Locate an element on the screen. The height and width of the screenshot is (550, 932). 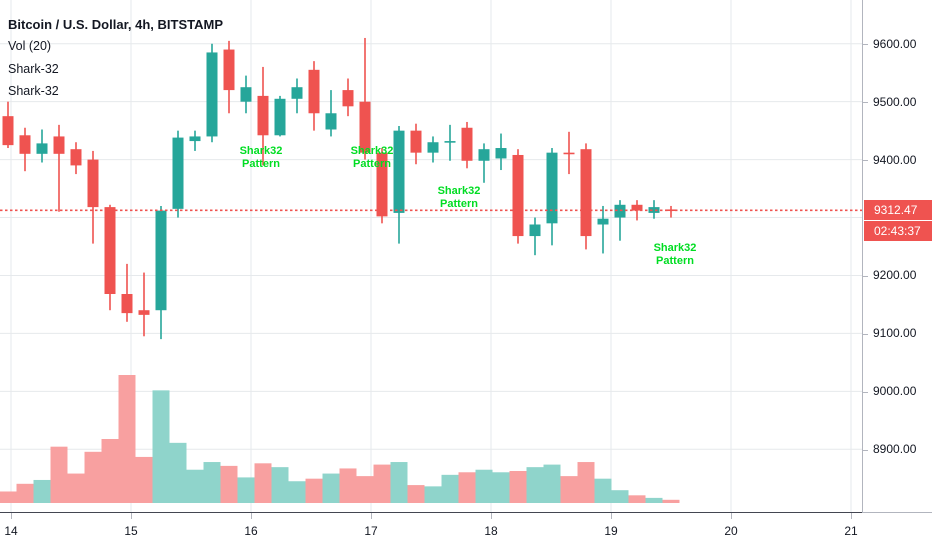
bar-countdown-badge: 02:43:37 is located at coordinates (898, 231).